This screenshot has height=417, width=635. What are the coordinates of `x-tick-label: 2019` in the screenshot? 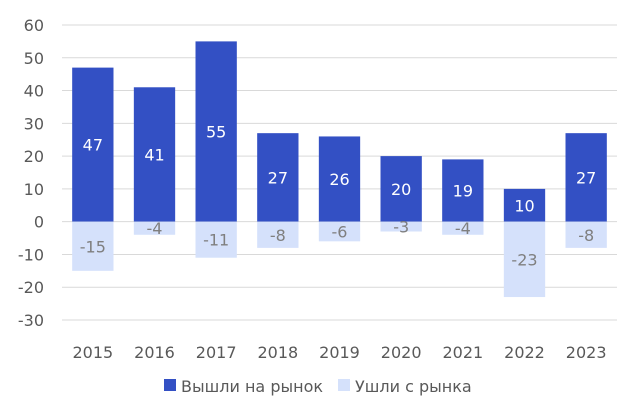 It's located at (339, 352).